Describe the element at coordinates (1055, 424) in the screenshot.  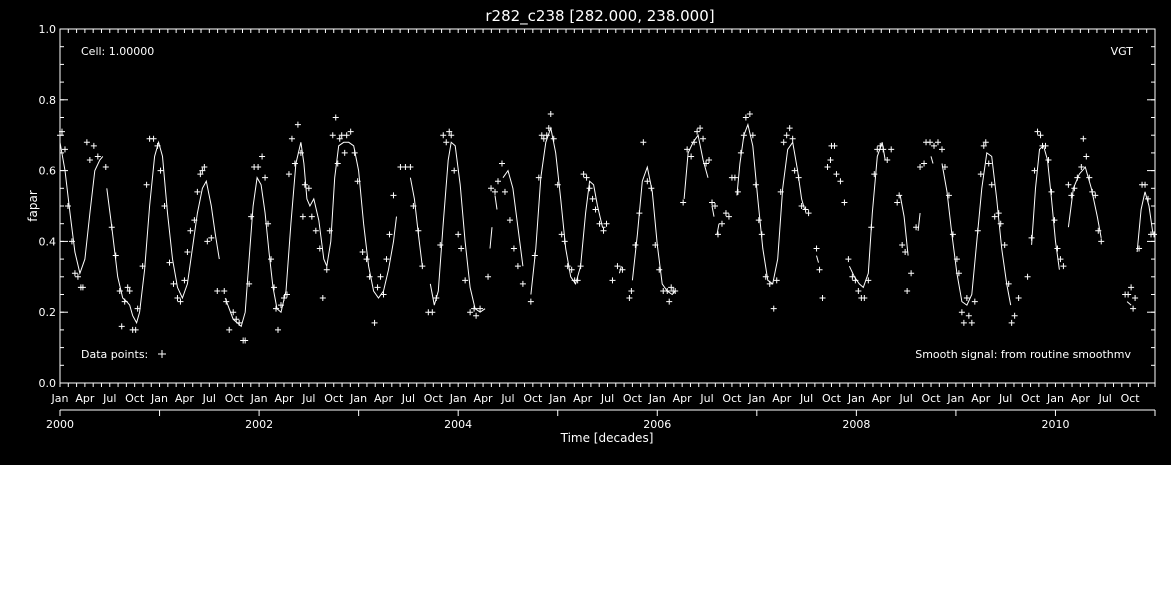
I see `x-year-label: 2010` at that location.